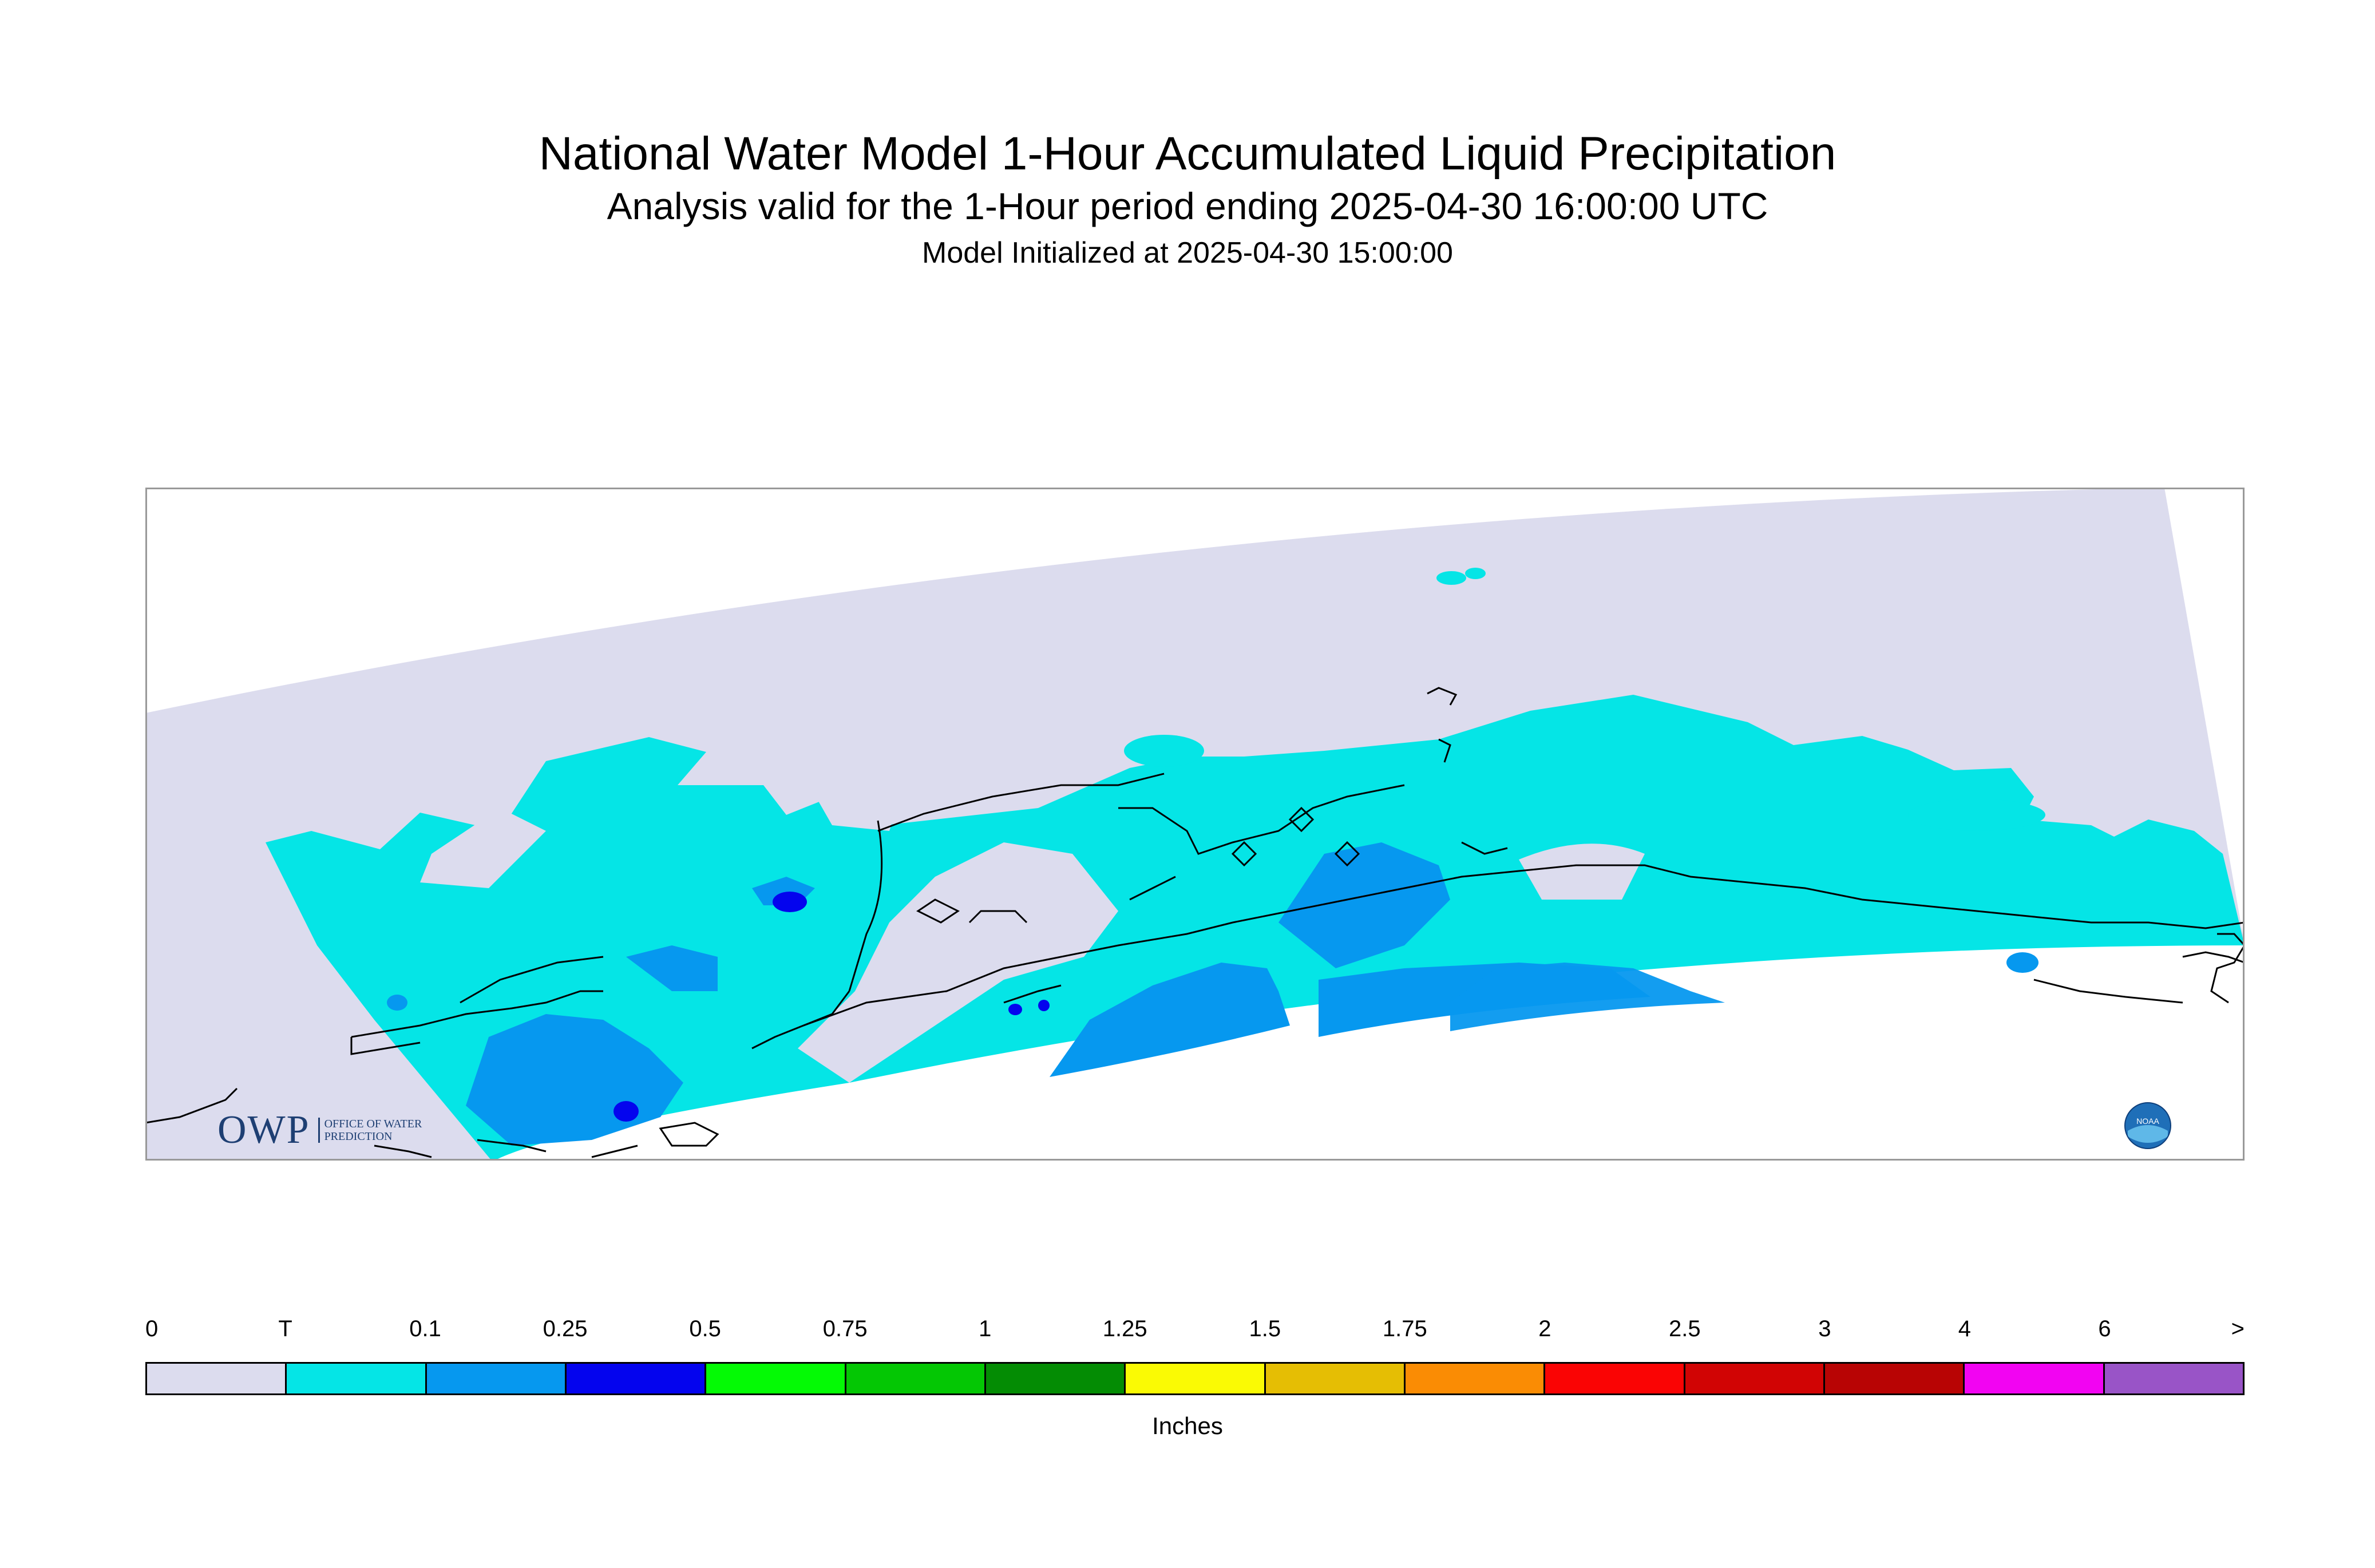 This screenshot has width=2375, height=1568. Describe the element at coordinates (152, 1328) in the screenshot. I see `legend-tick-label: 0` at that location.